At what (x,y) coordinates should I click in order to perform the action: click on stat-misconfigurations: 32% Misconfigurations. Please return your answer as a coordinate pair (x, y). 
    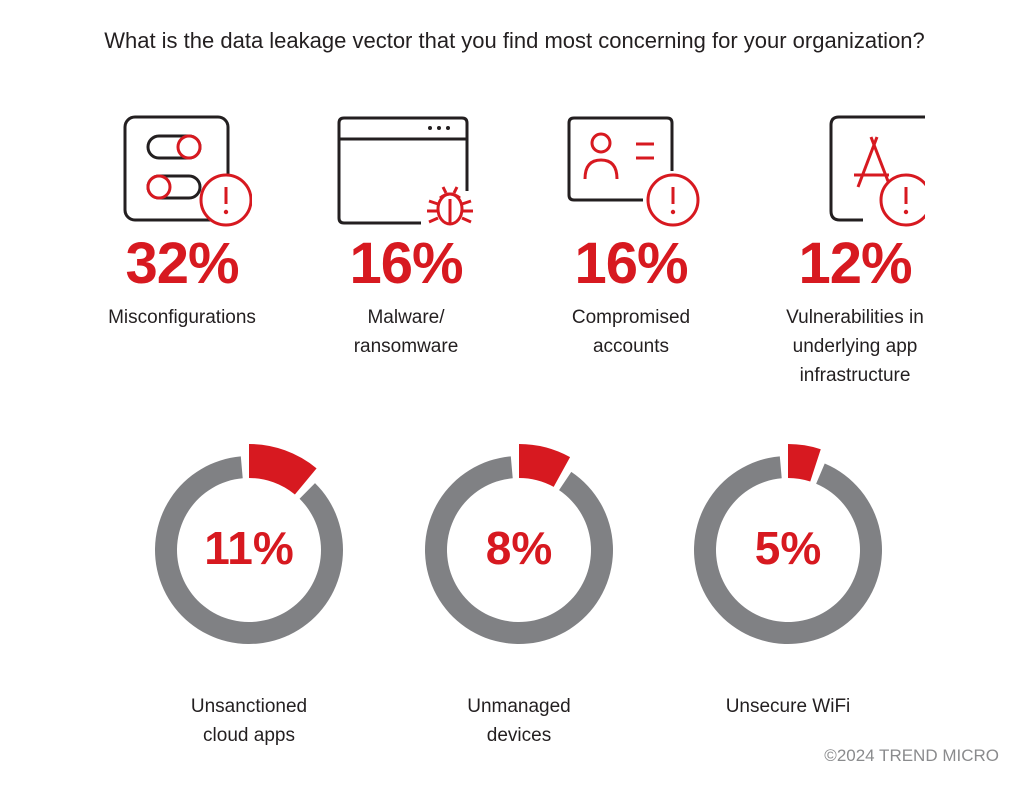
    Looking at the image, I should click on (182, 222).